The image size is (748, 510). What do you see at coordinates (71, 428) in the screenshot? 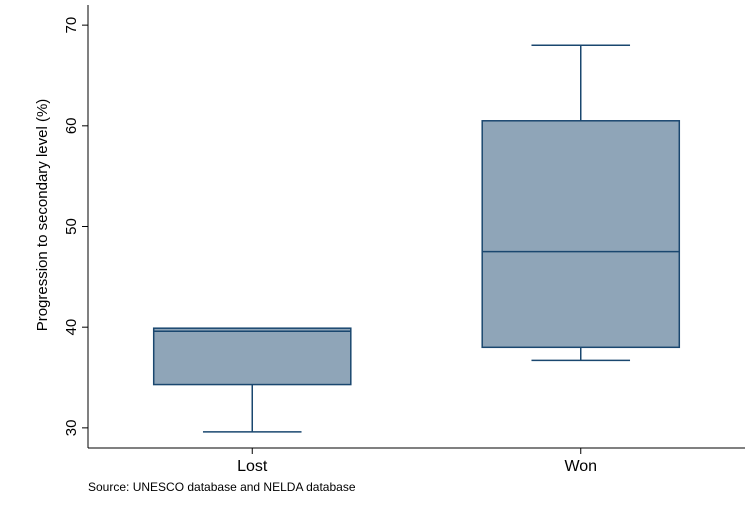
I see `y-tick-label: 30` at bounding box center [71, 428].